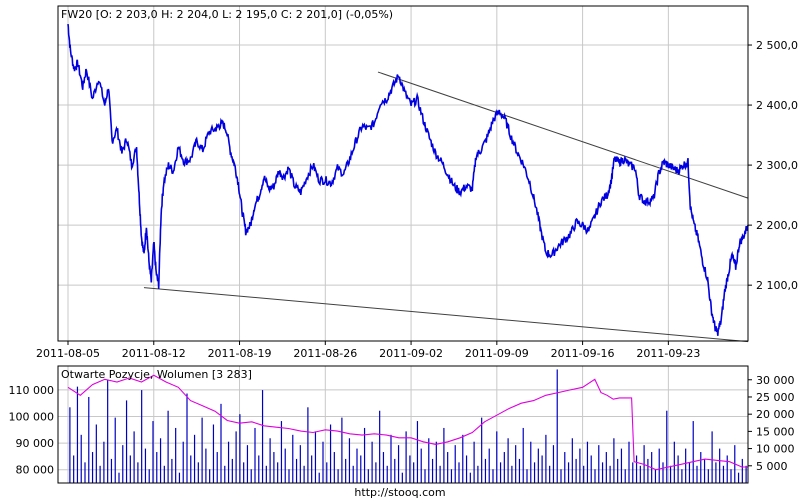 Image resolution: width=800 pixels, height=500 pixels. What do you see at coordinates (668, 353) in the screenshot?
I see `price-x-tick-label: 2011-09-23` at bounding box center [668, 353].